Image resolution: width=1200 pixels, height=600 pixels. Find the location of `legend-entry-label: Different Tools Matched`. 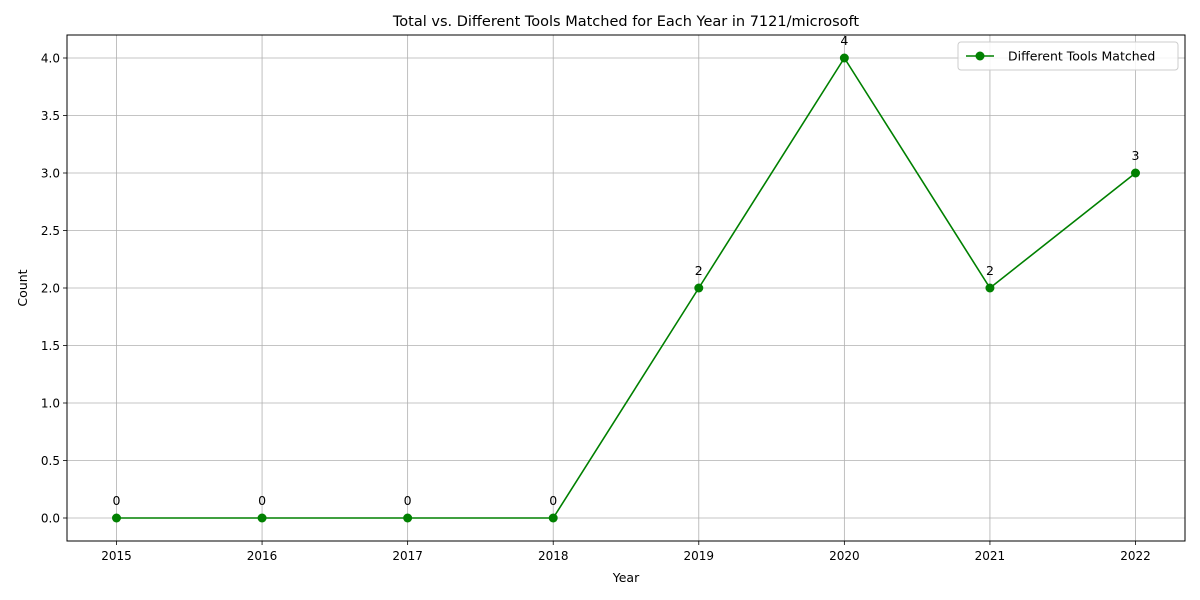

legend-entry-label: Different Tools Matched is located at coordinates (1081, 56).